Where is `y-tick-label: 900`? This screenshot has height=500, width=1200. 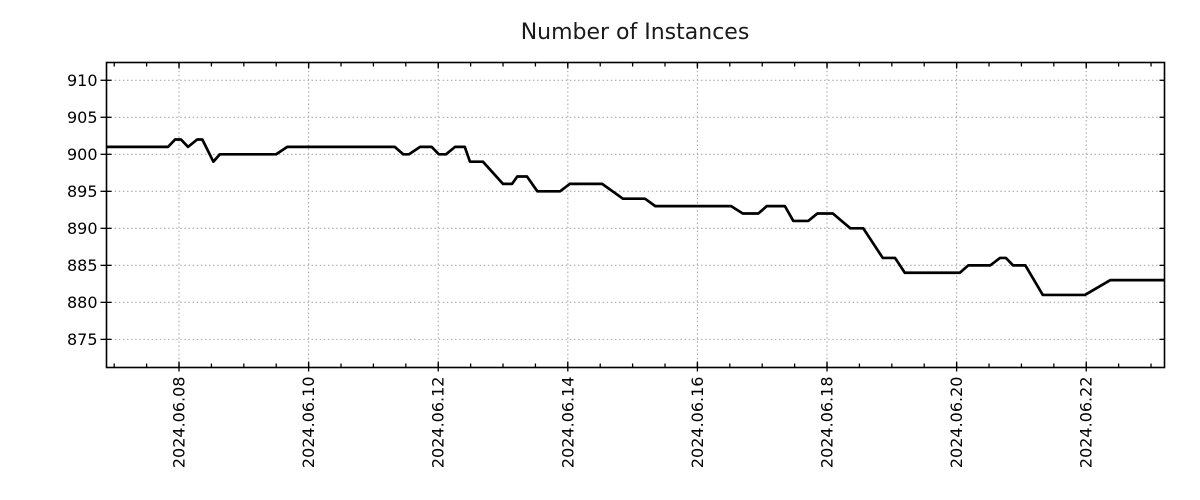
y-tick-label: 900 is located at coordinates (82, 154).